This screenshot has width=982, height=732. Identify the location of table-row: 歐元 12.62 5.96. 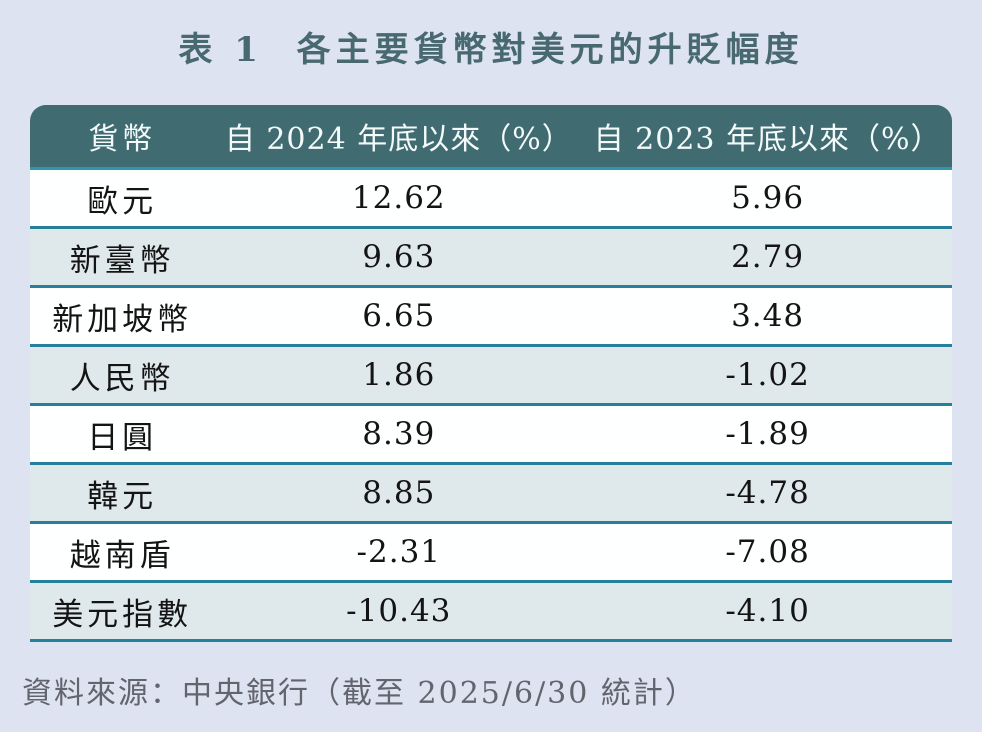
(491, 199).